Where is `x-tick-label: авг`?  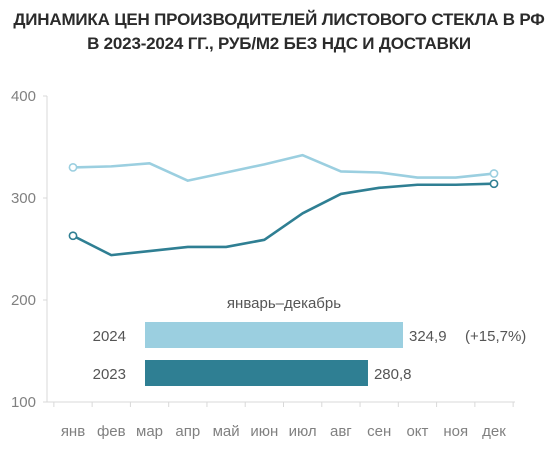 x-tick-label: авг is located at coordinates (341, 431).